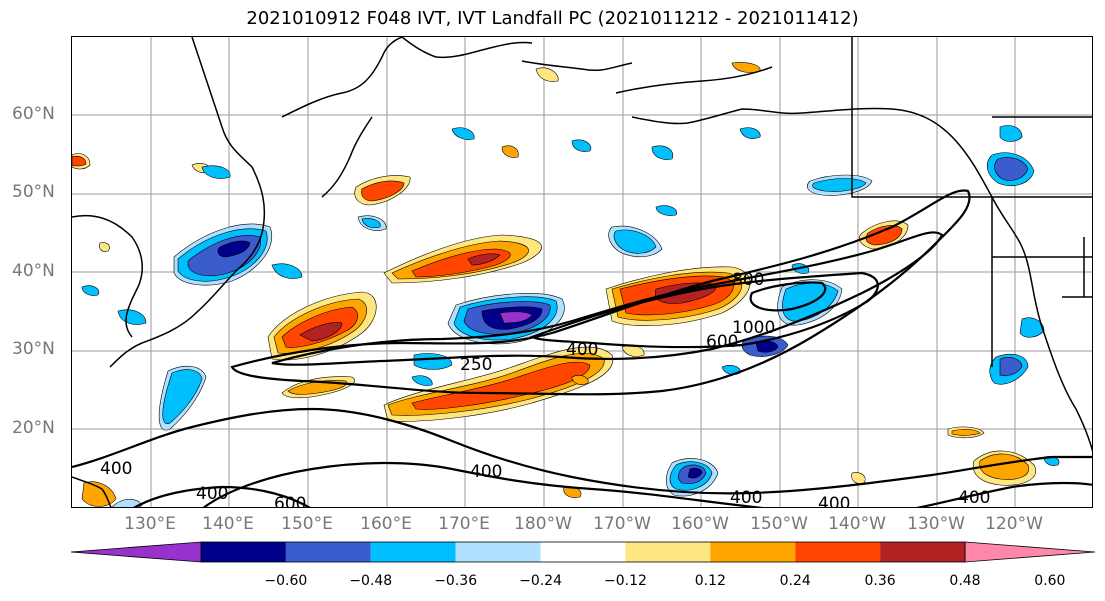 This screenshot has height=601, width=1105. I want to click on lon-label-130w: 130°W, so click(936, 524).